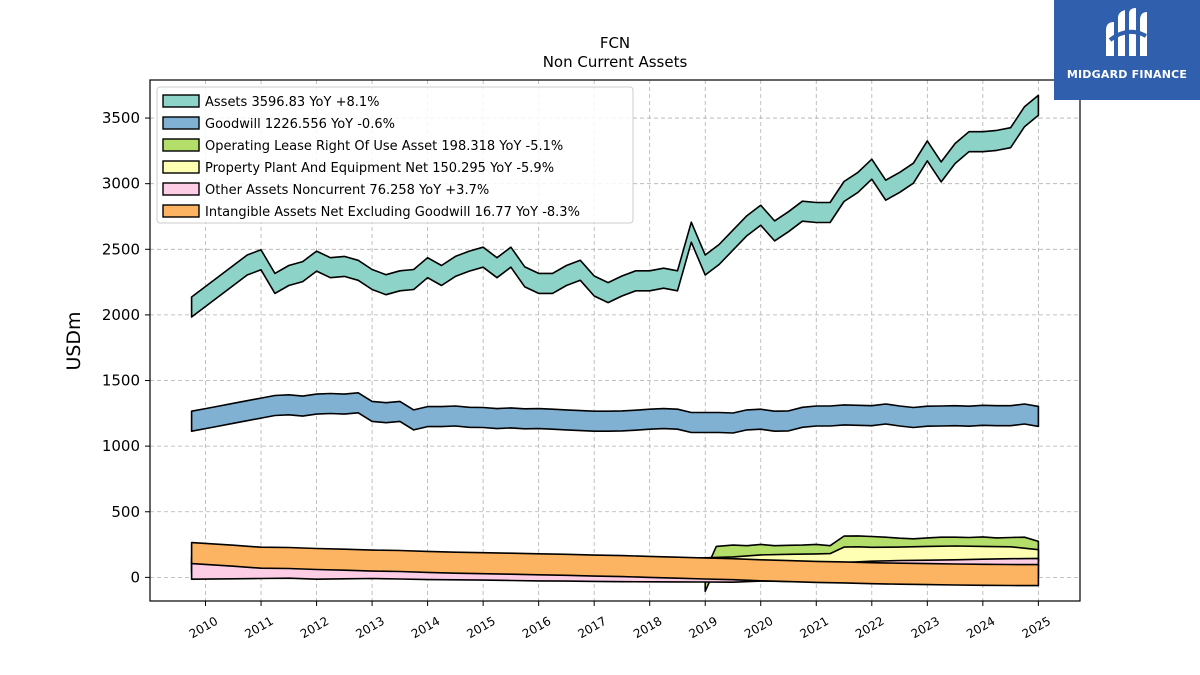 This screenshot has width=1200, height=675. Describe the element at coordinates (369, 627) in the screenshot. I see `x-tick-label: 2013` at that location.